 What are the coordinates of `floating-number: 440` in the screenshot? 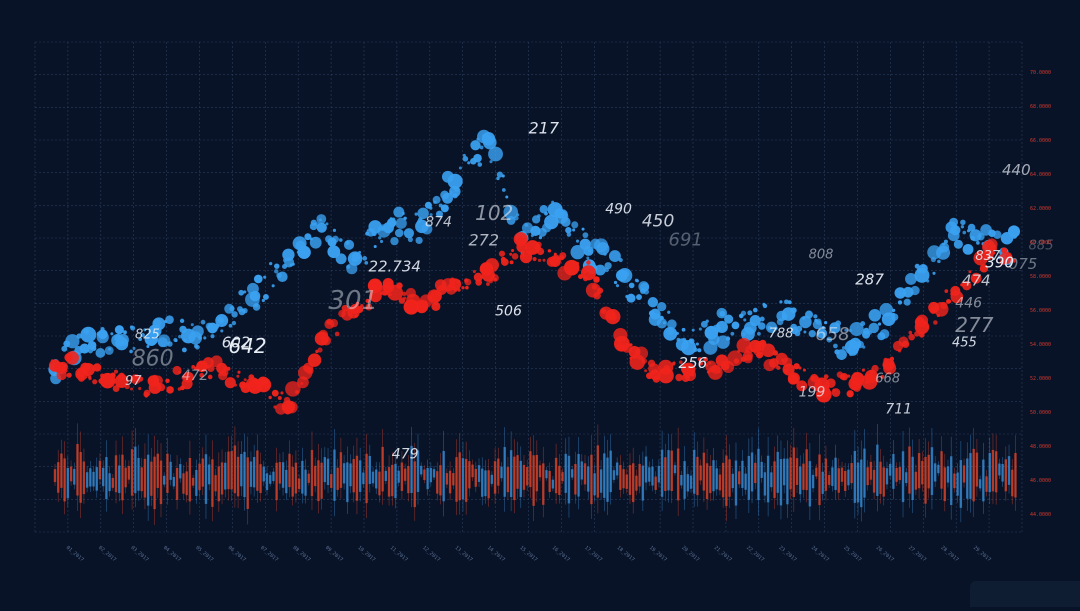 It's located at (1016, 170).